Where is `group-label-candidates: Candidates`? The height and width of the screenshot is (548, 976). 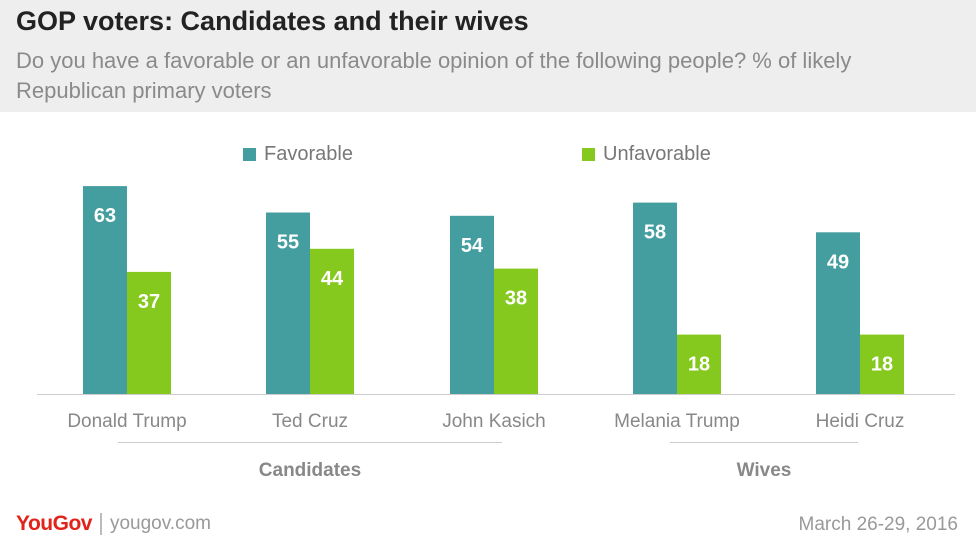
group-label-candidates: Candidates is located at coordinates (310, 470).